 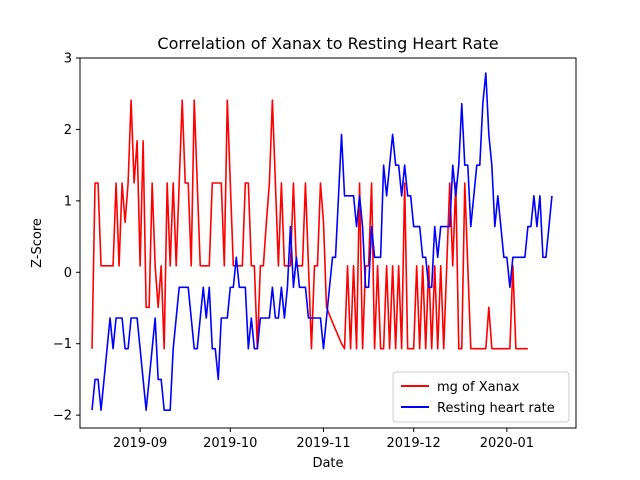 What do you see at coordinates (62, 416) in the screenshot?
I see `y-tick-label: −2` at bounding box center [62, 416].